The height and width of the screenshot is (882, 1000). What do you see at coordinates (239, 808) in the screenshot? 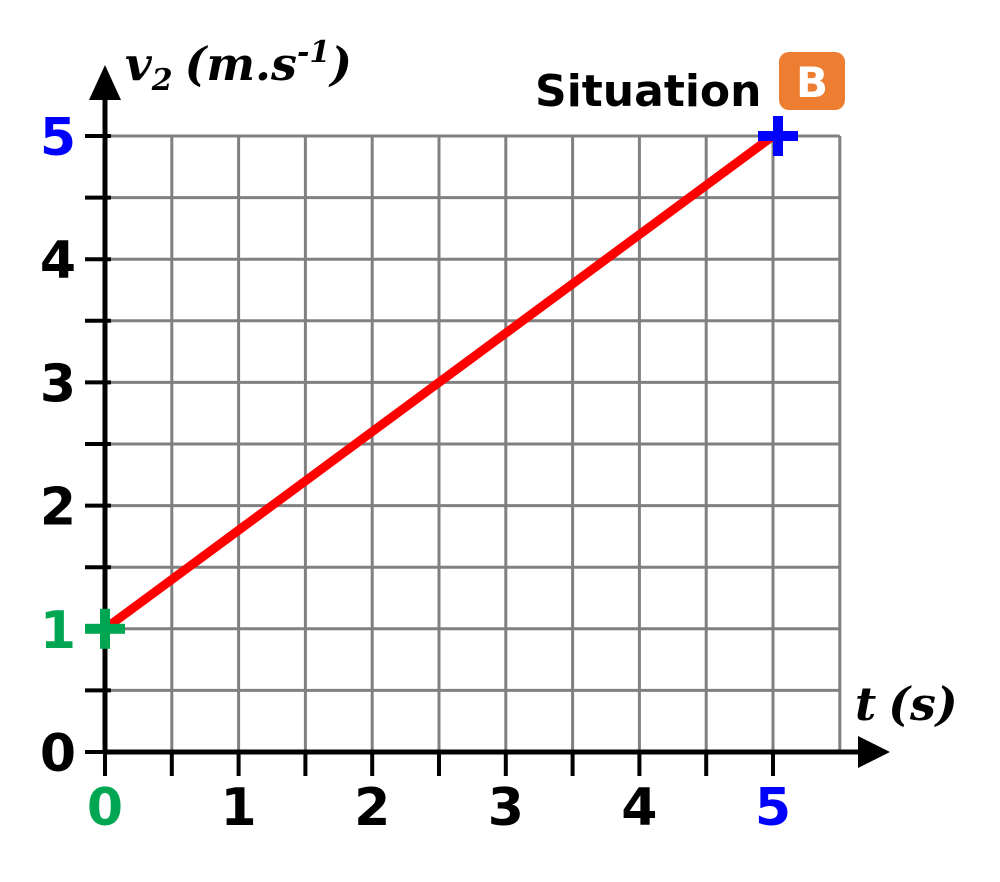
I see `x-tick-label: 1` at bounding box center [239, 808].